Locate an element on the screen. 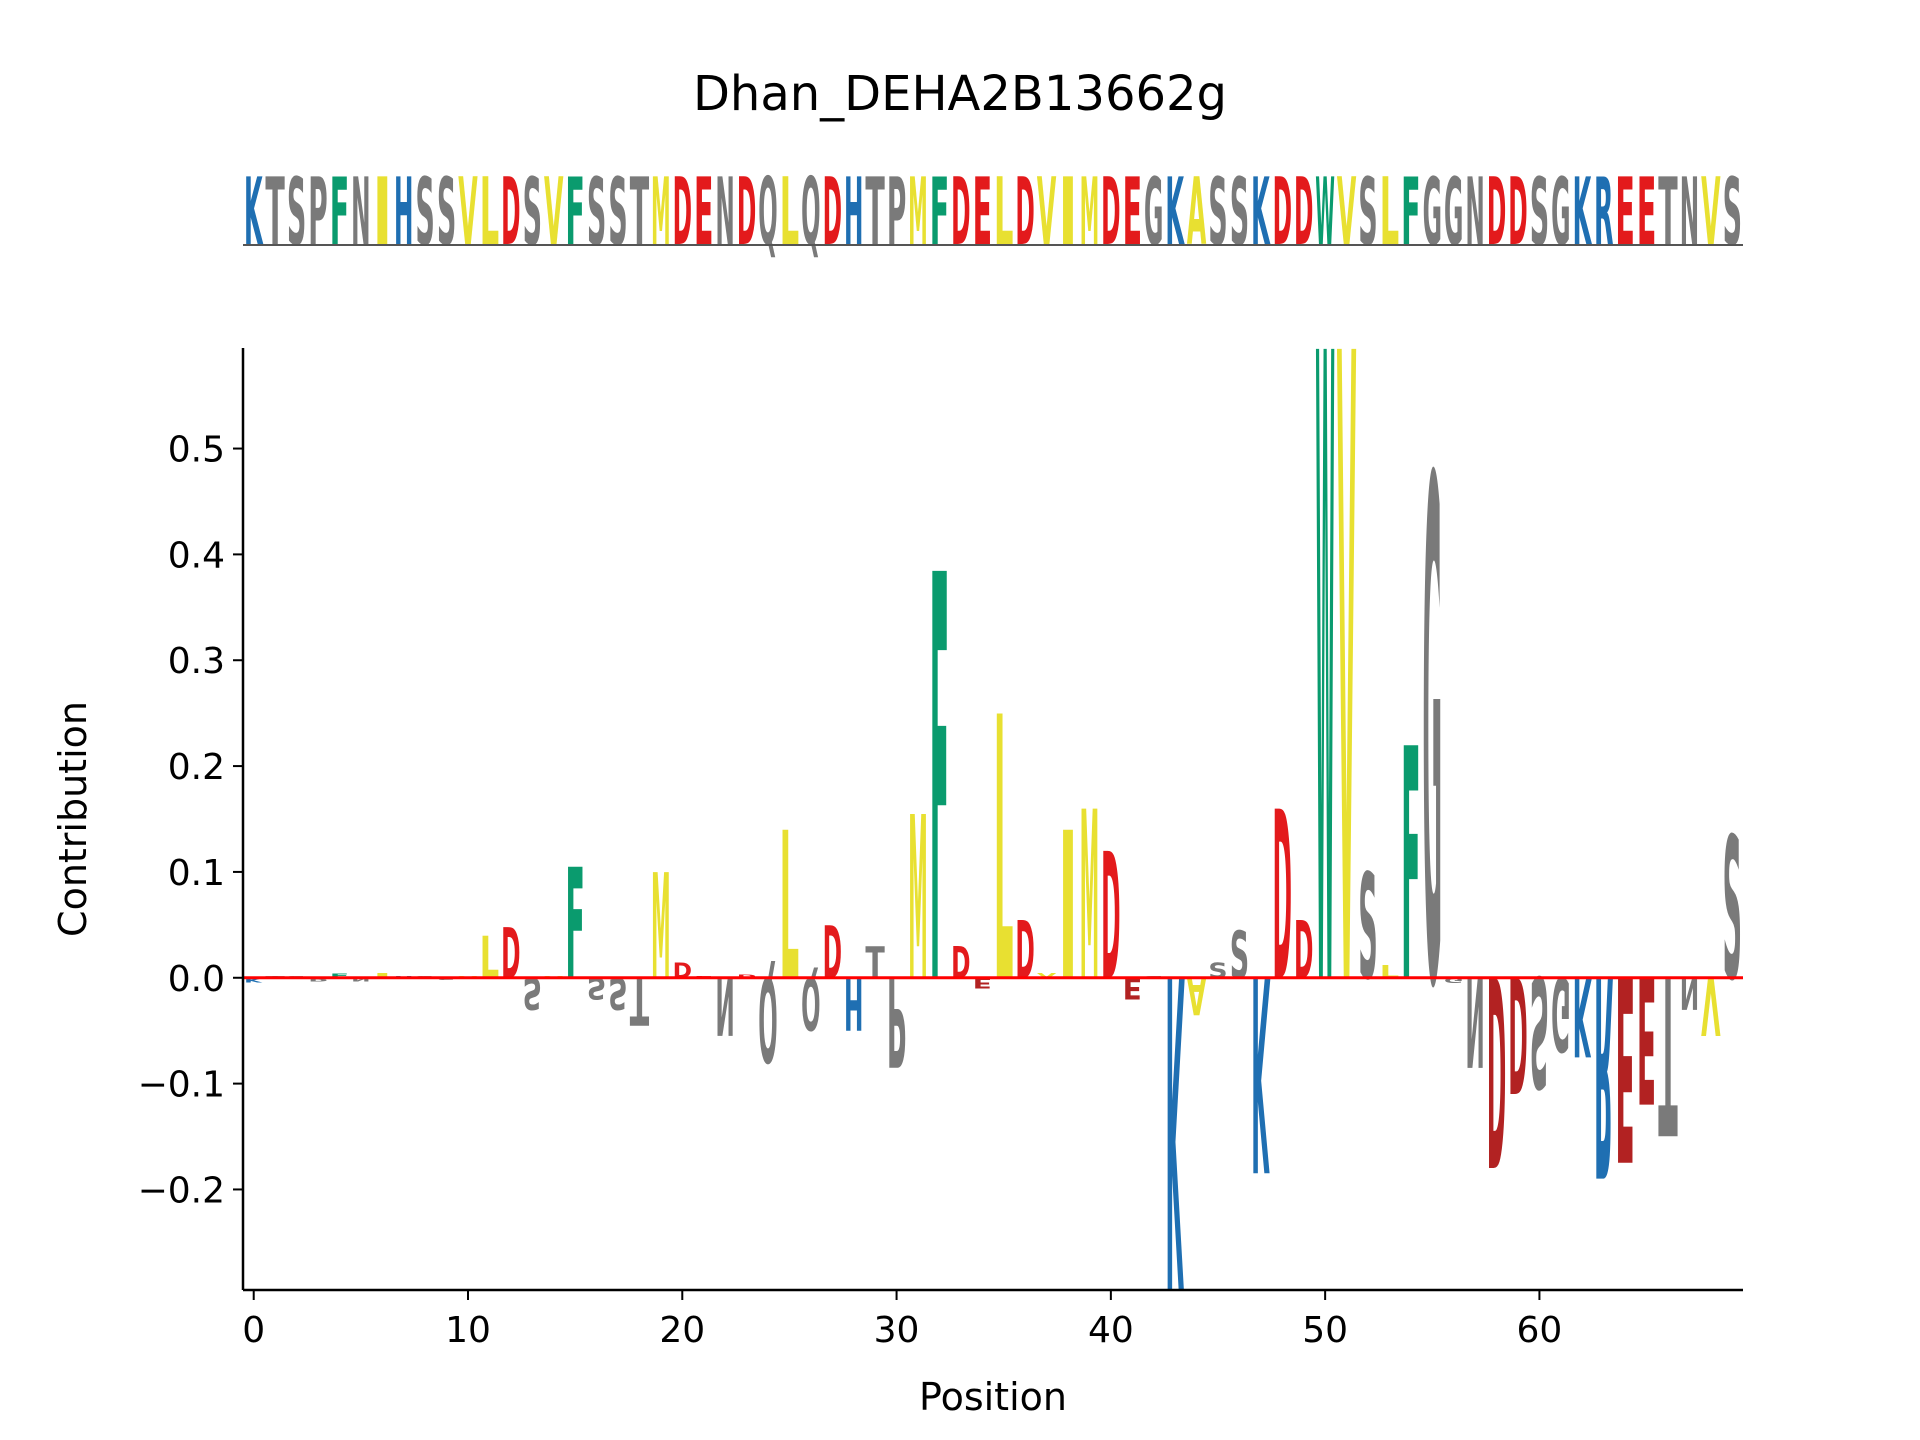 The height and width of the screenshot is (1440, 1920). y-axis-label: Contribution is located at coordinates (73, 819).